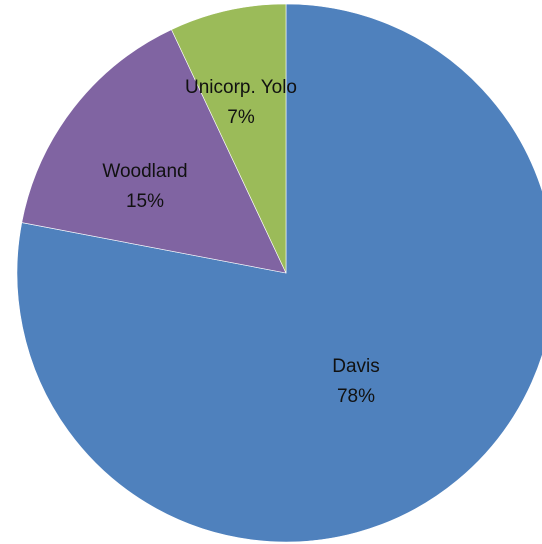 The width and height of the screenshot is (542, 544). What do you see at coordinates (144, 186) in the screenshot?
I see `data-label-woodland: Woodland 15%` at bounding box center [144, 186].